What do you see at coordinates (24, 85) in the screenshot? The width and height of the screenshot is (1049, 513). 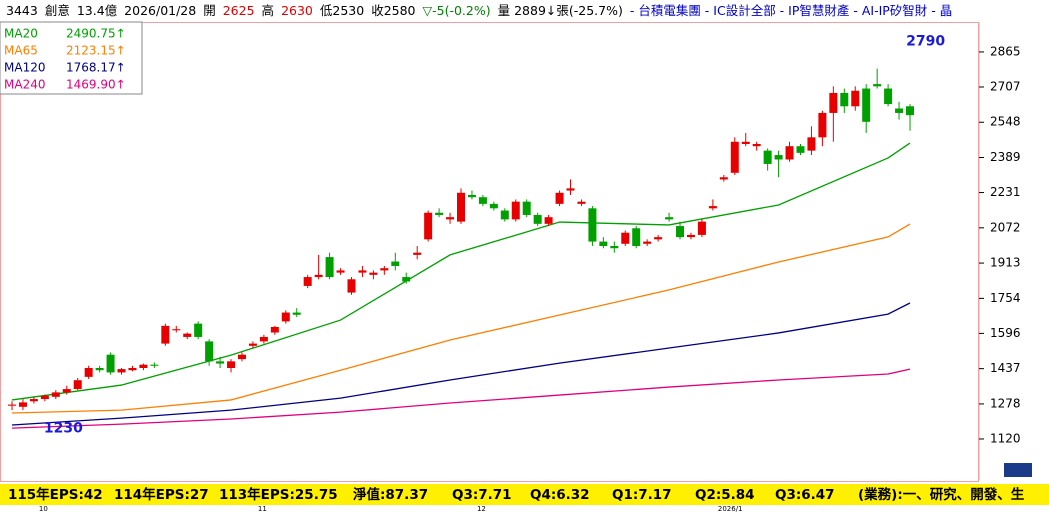 I see `legend-name: MA240` at bounding box center [24, 85].